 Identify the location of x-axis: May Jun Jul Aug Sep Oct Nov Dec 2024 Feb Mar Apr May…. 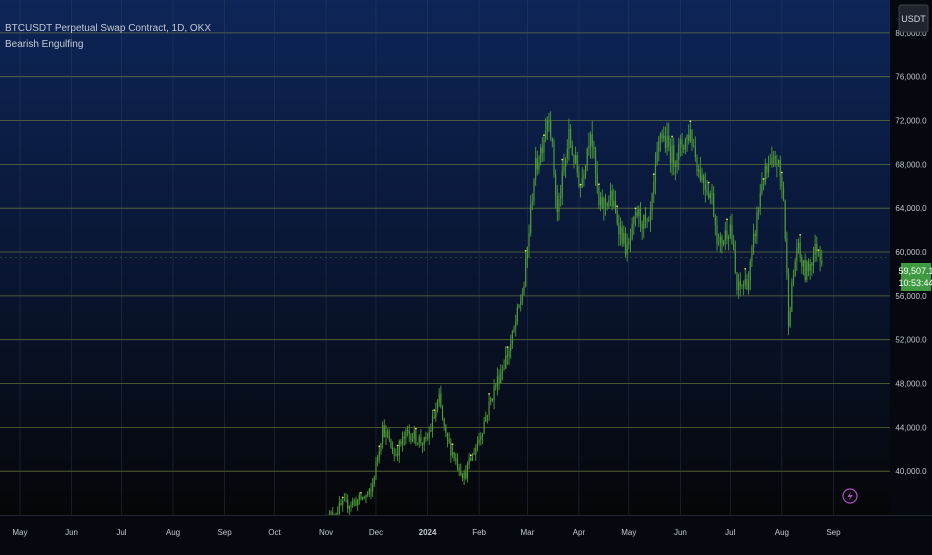
(466, 532).